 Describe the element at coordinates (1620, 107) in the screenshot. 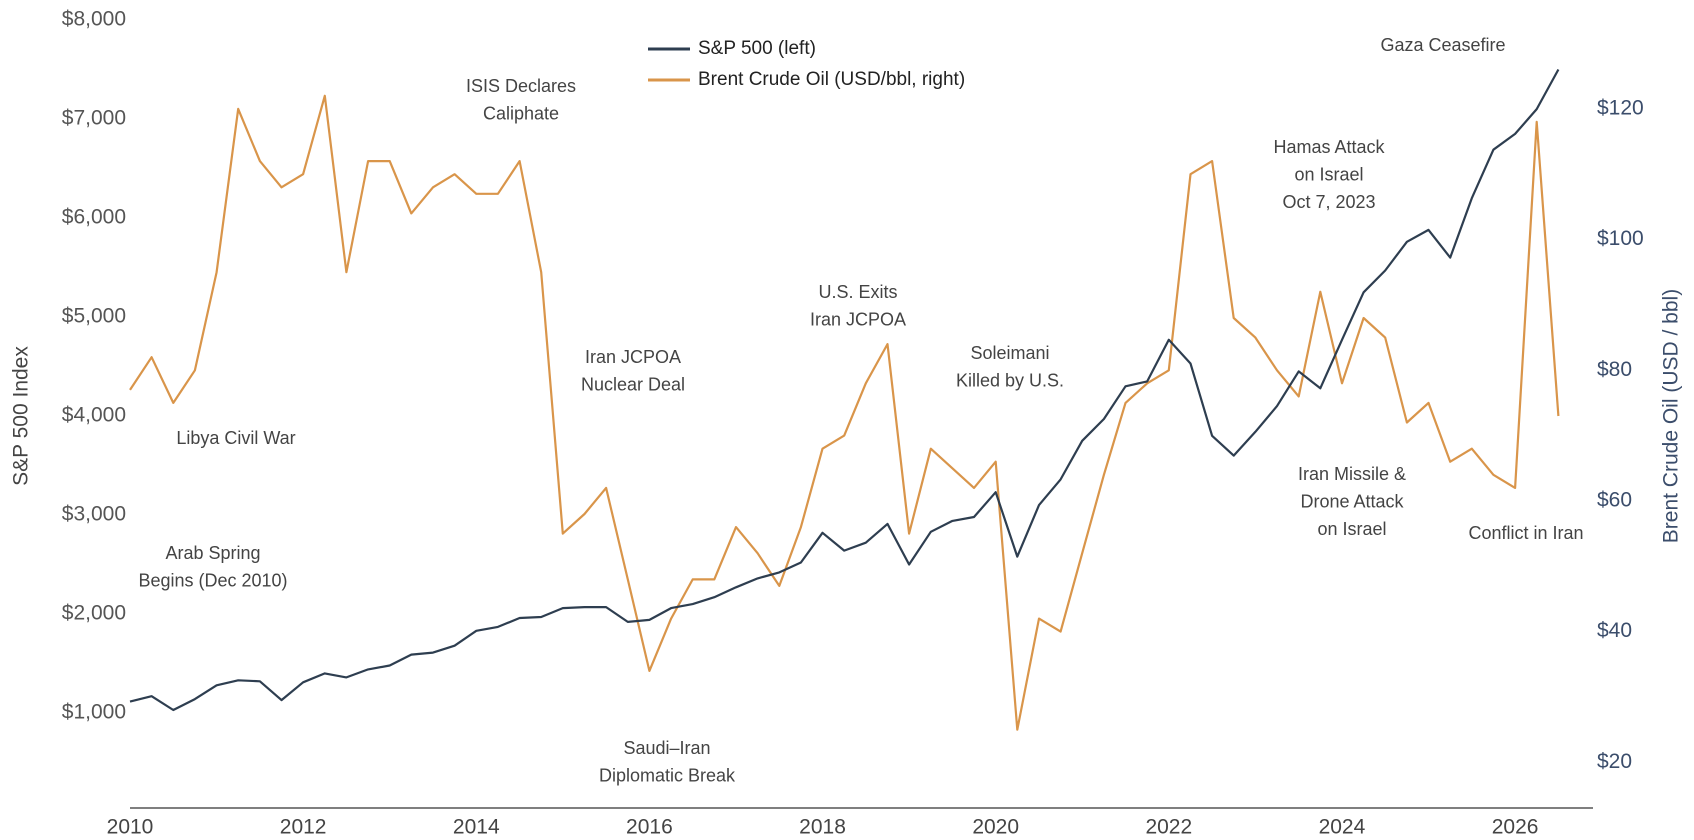

I see `y2-tick-label: $120` at that location.